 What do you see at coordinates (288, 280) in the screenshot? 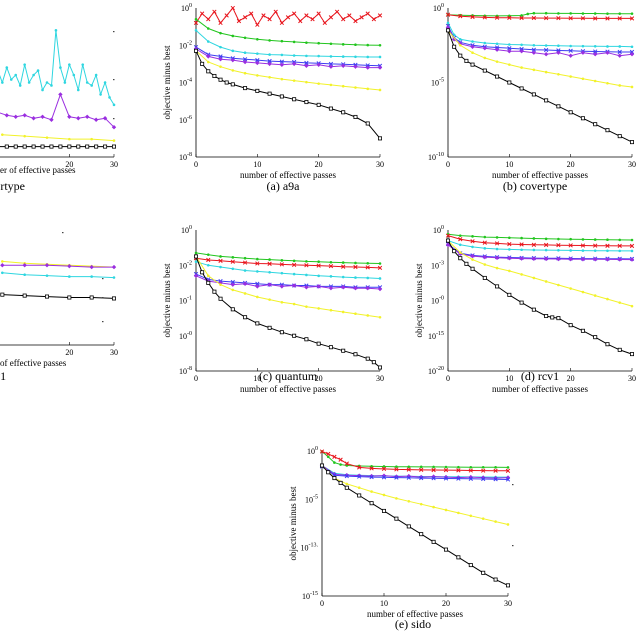
I see `series-blue` at bounding box center [288, 280].